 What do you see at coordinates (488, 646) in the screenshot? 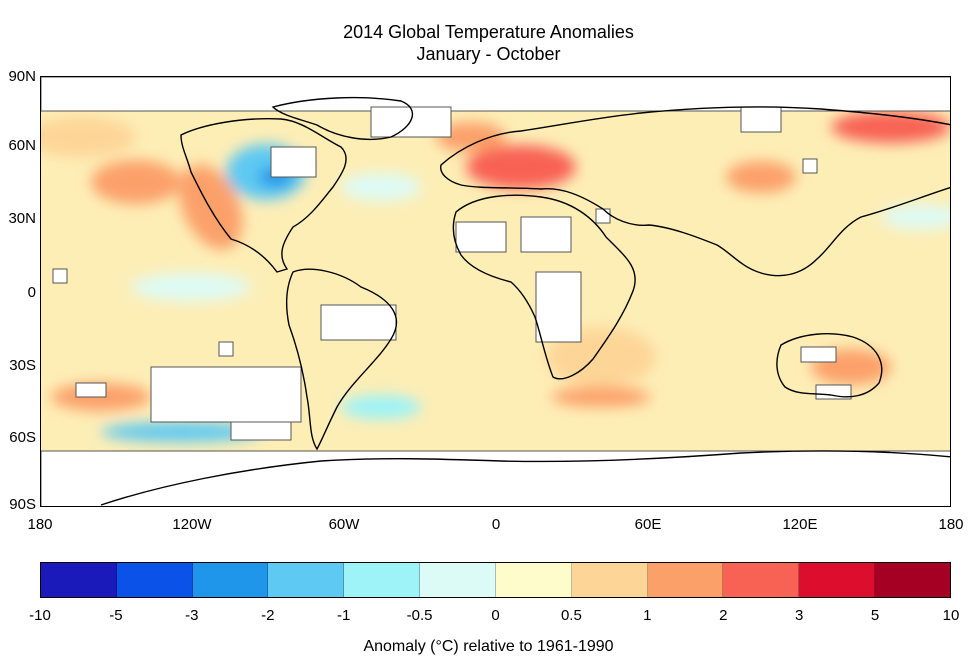
I see `colorbar-caption: Anomaly (°C) relative to 1961-1990` at bounding box center [488, 646].